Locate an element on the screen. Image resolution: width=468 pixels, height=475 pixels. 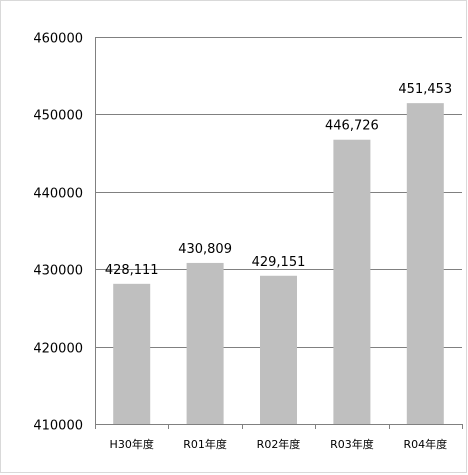
x-axis-category-labels: H30年度 R01年度 R02年度 R03年度 R04年度 is located at coordinates (279, 444).